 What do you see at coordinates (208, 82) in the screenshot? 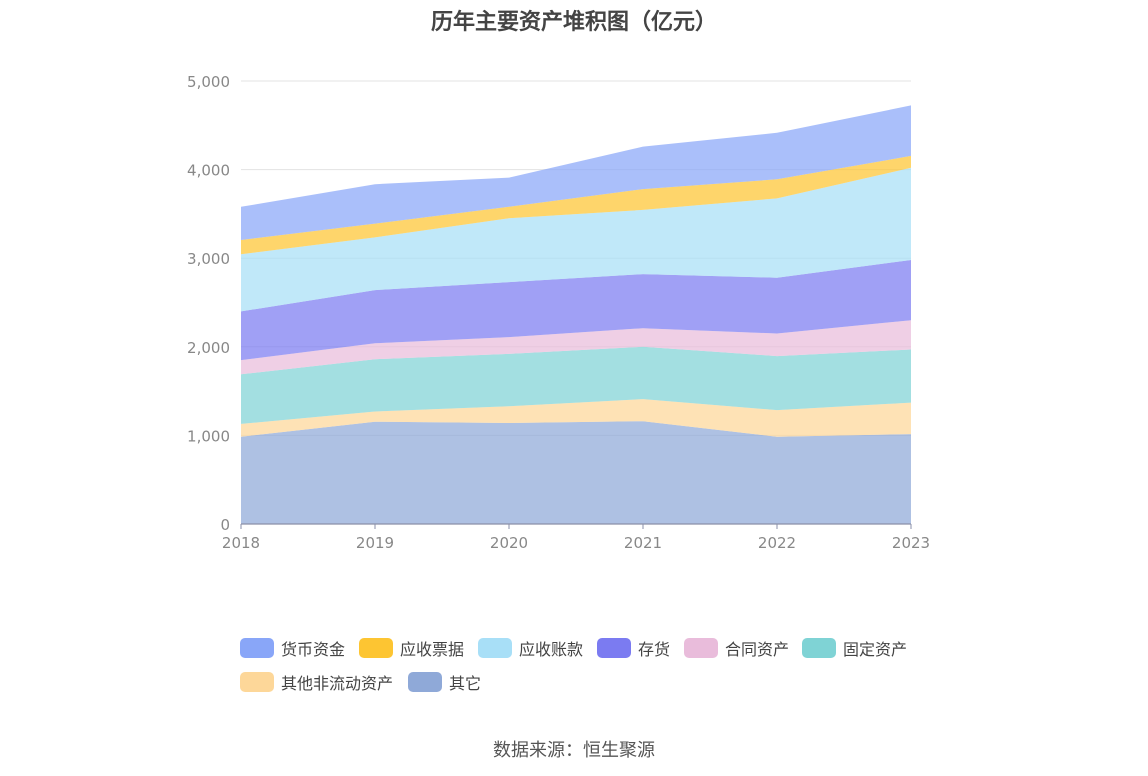
I see `y-tick-label: 5,000` at bounding box center [208, 82].